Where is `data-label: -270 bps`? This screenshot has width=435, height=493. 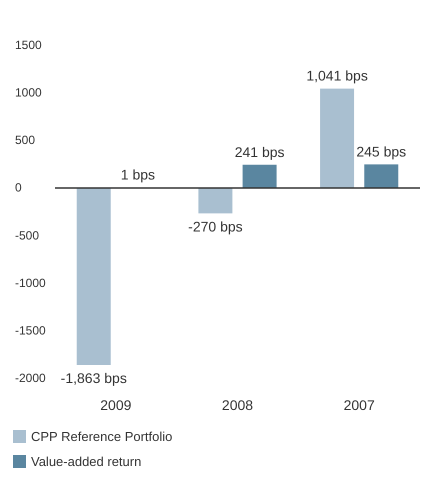 data-label: -270 bps is located at coordinates (215, 226).